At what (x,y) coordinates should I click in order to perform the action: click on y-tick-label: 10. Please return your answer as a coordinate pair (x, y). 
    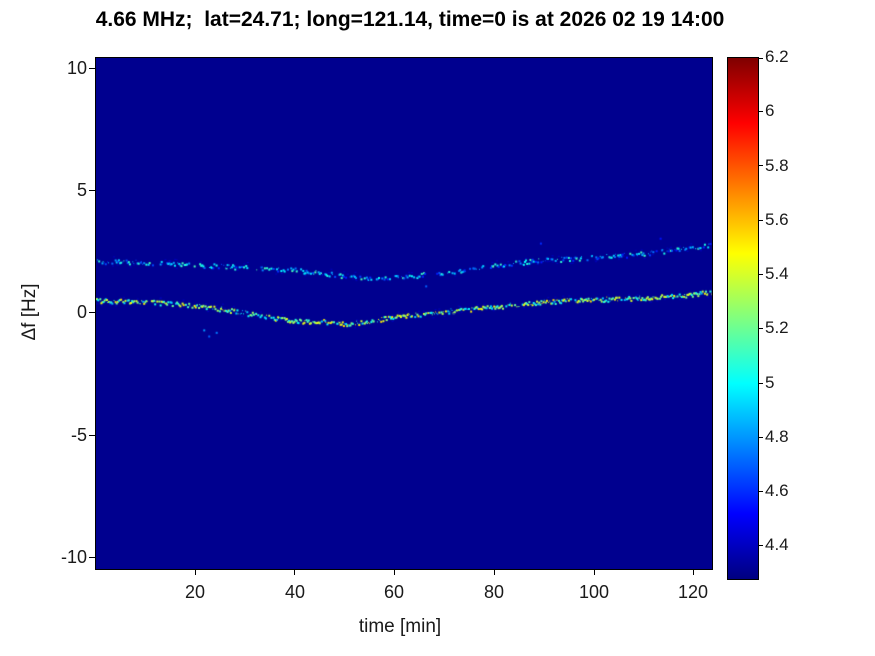
    Looking at the image, I should click on (76, 68).